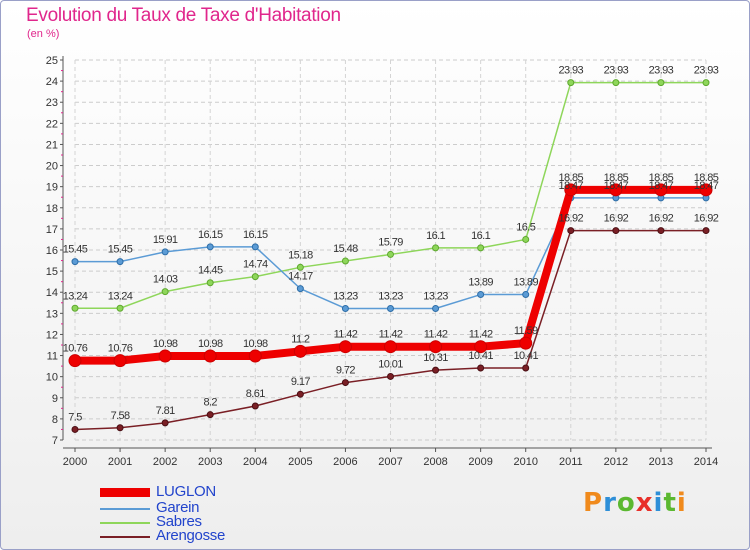 Image resolution: width=750 pixels, height=550 pixels. I want to click on y-tick-label: 16, so click(52, 251).